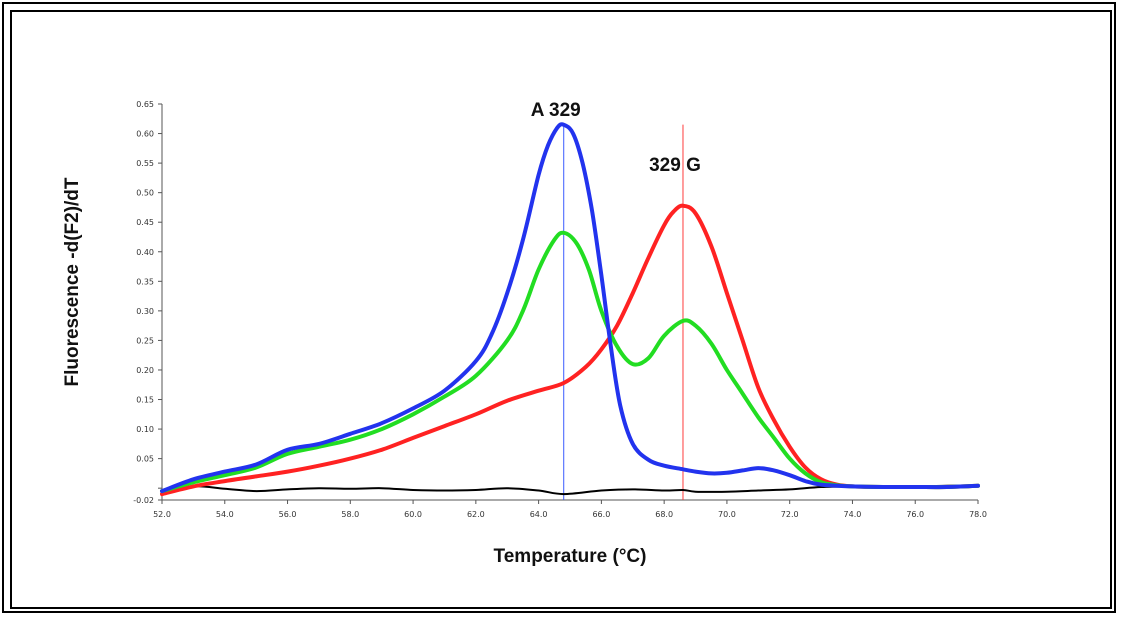 This screenshot has height=619, width=1122. Describe the element at coordinates (145, 222) in the screenshot. I see `y-tick-label: 0.45` at that location.